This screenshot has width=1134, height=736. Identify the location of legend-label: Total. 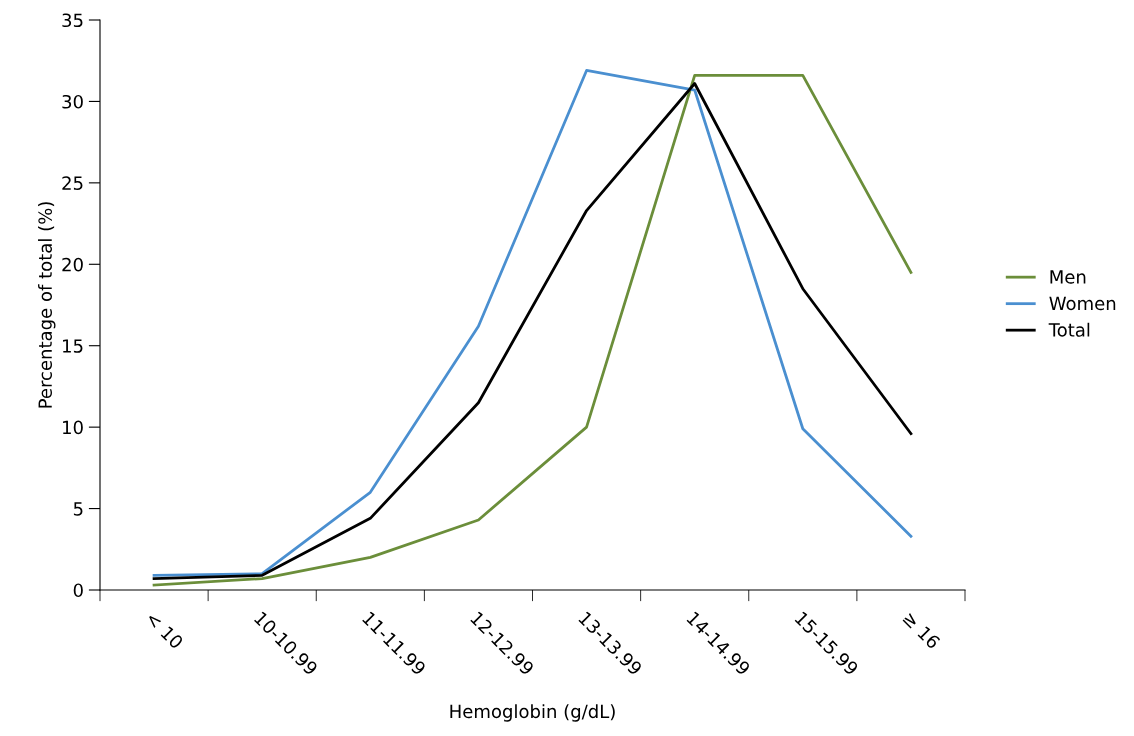
(1069, 329).